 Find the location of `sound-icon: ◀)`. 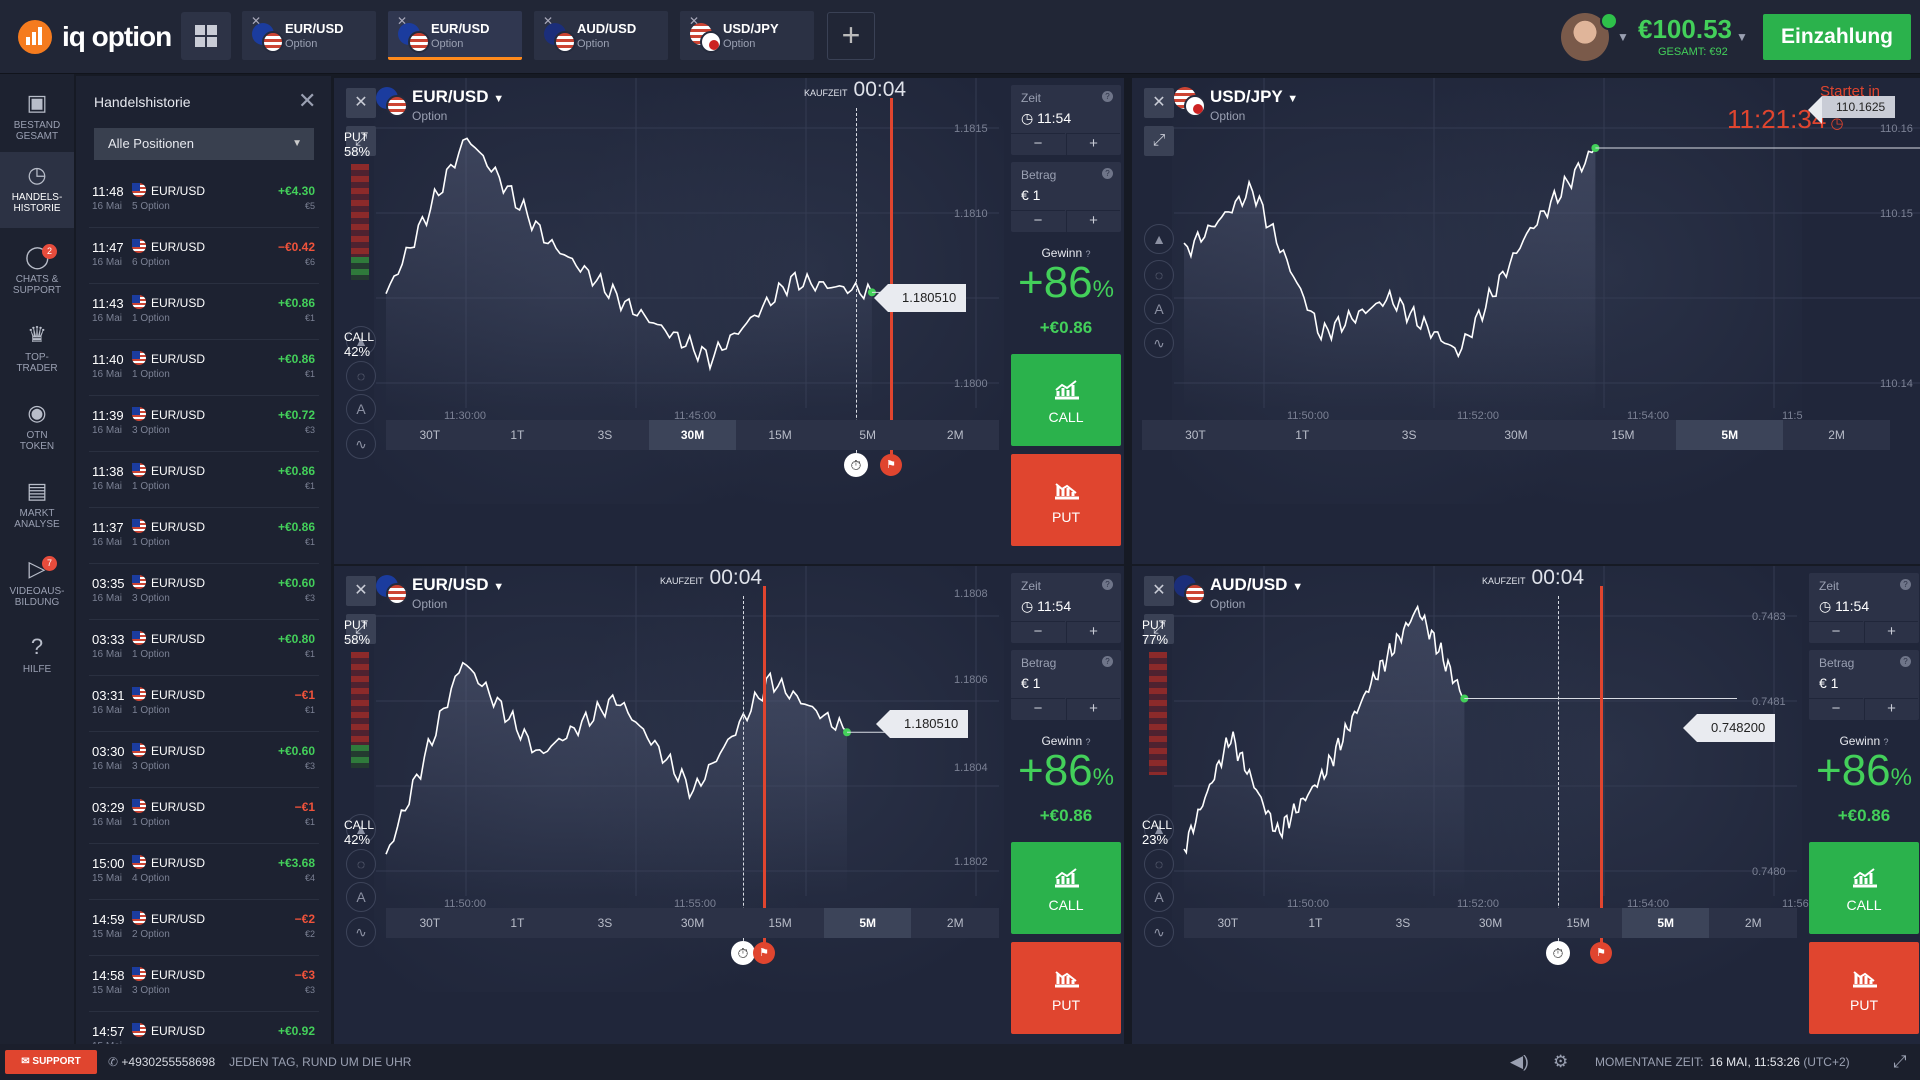

sound-icon: ◀) is located at coordinates (1519, 1061).